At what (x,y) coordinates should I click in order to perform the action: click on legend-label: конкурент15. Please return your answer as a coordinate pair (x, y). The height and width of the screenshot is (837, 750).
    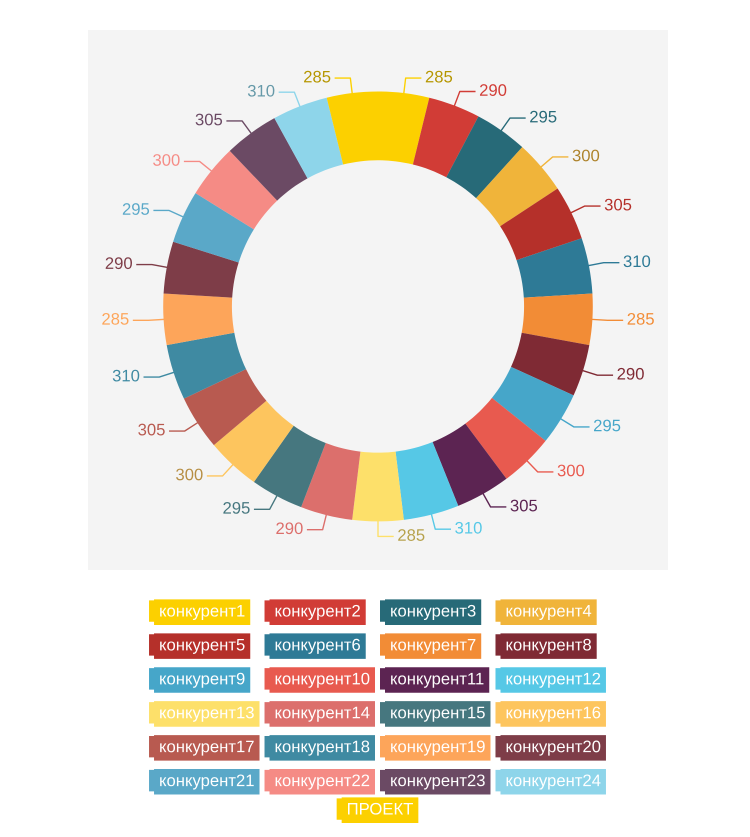
    Looking at the image, I should click on (438, 714).